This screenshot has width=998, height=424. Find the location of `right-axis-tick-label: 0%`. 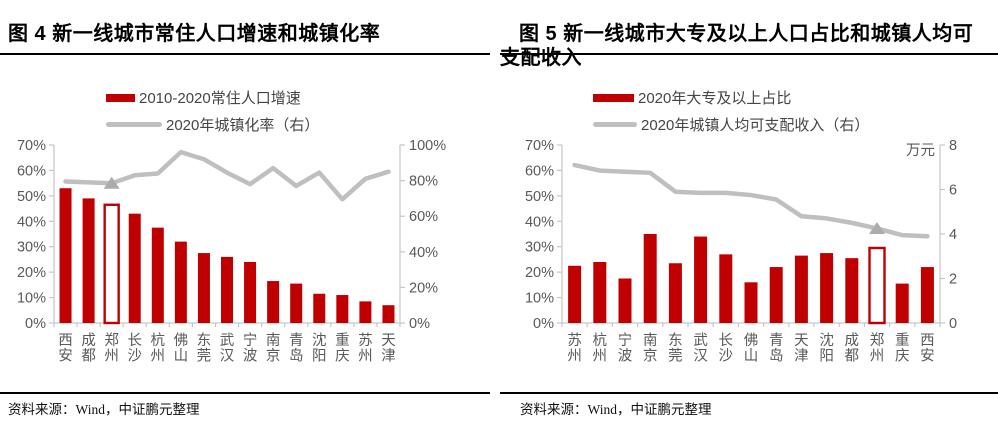

right-axis-tick-label: 0% is located at coordinates (419, 324).